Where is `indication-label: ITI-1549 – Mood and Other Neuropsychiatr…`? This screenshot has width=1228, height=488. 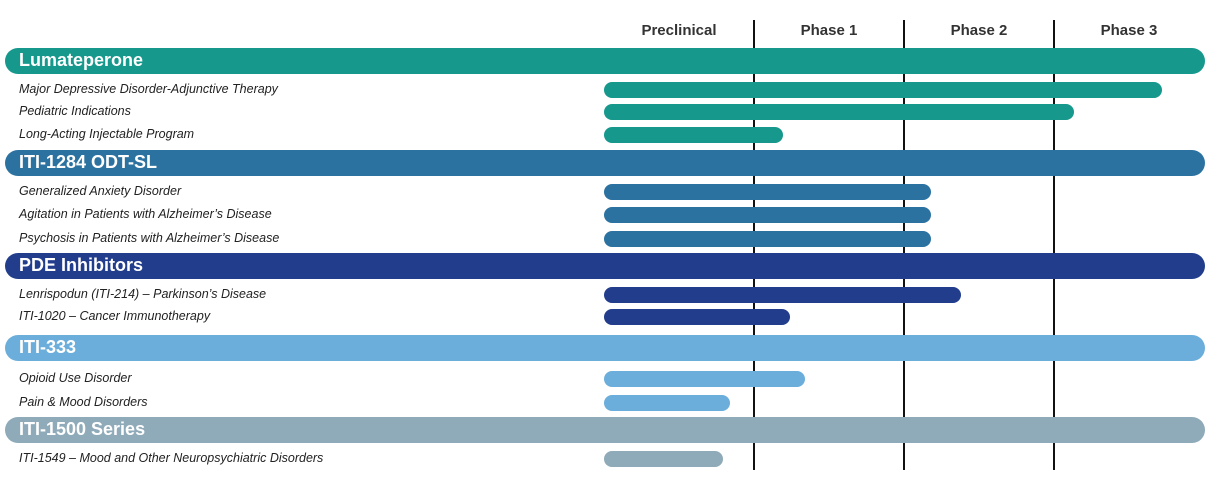
indication-label: ITI-1549 – Mood and Other Neuropsychiatr… is located at coordinates (171, 458).